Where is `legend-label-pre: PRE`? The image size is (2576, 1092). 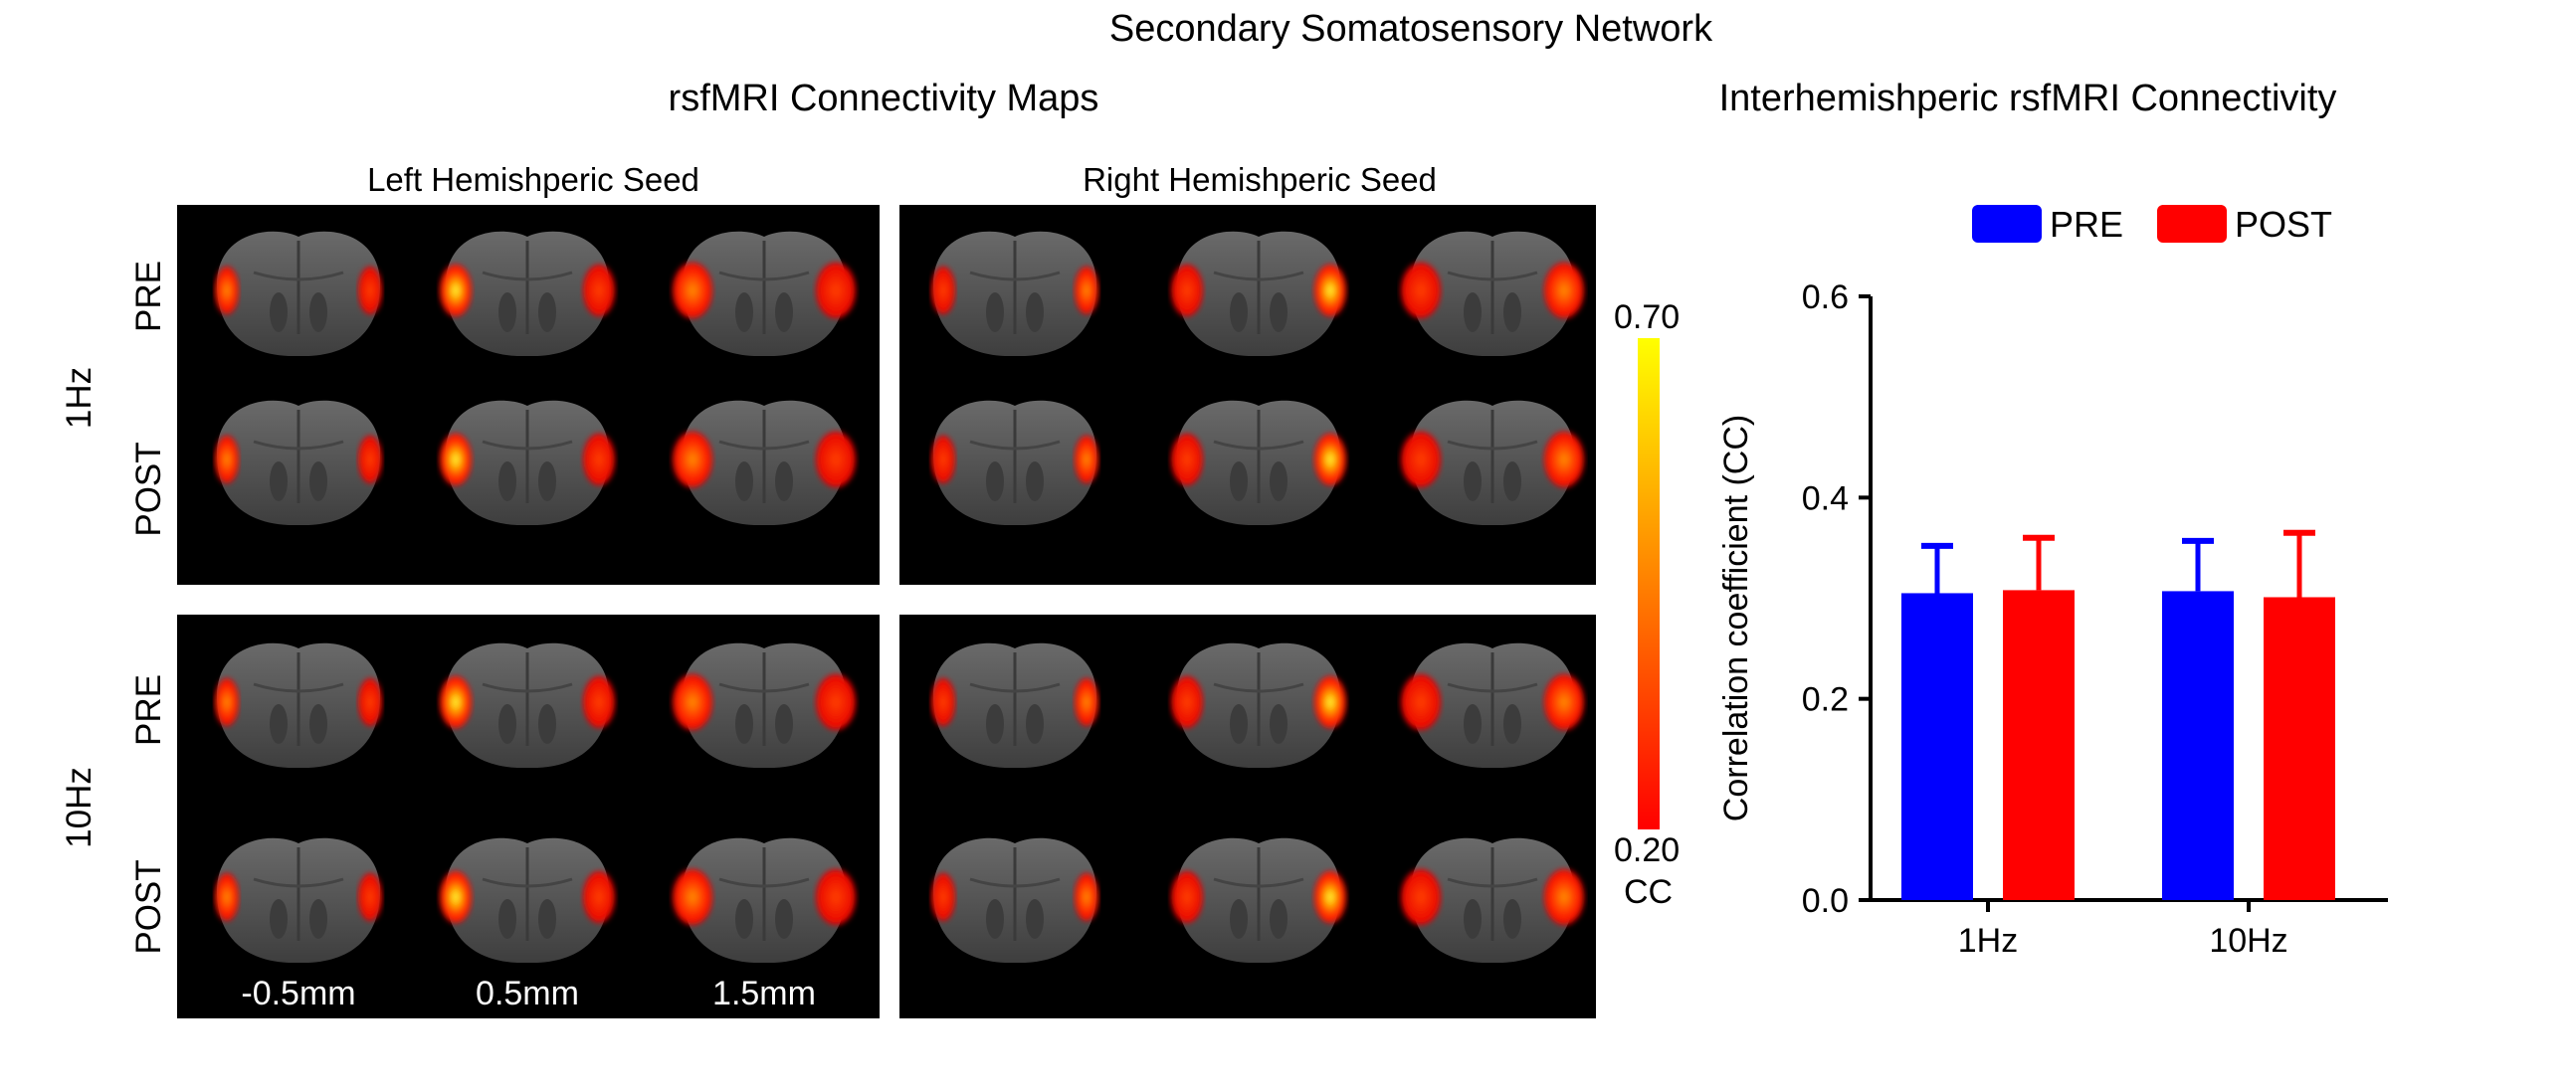 legend-label-pre: PRE is located at coordinates (2086, 224).